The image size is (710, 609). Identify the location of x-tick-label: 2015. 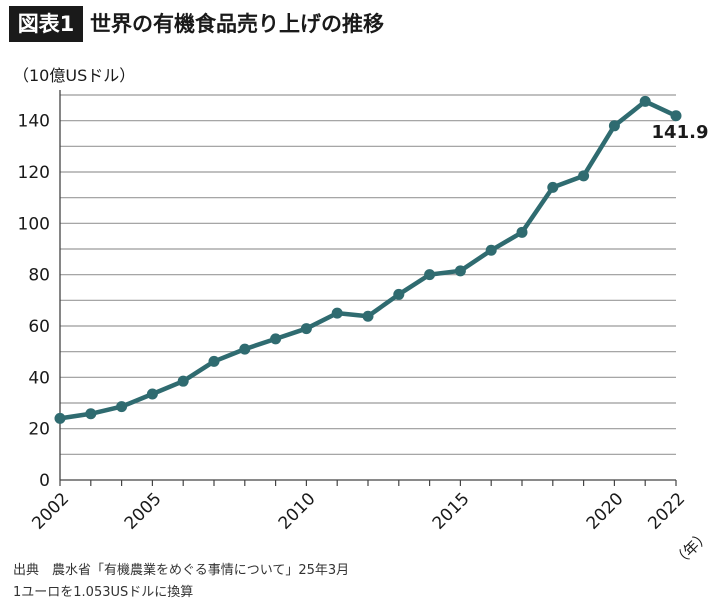
(451, 511).